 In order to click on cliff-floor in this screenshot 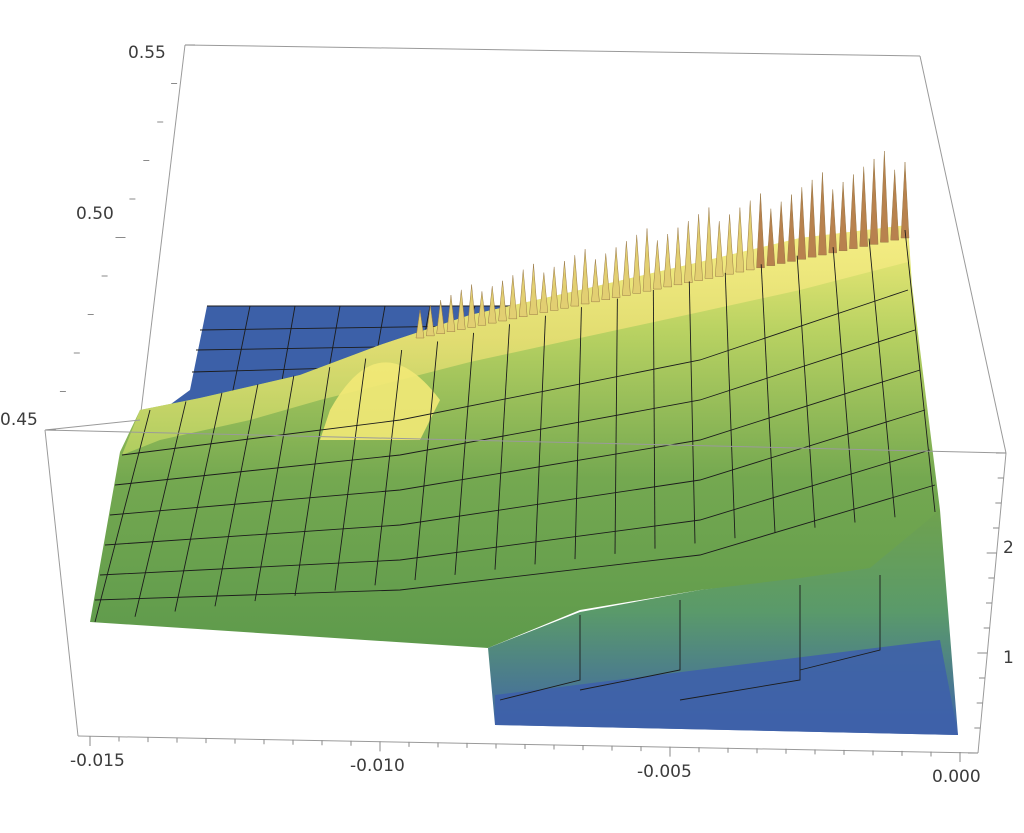, I will do `click(726, 687)`.